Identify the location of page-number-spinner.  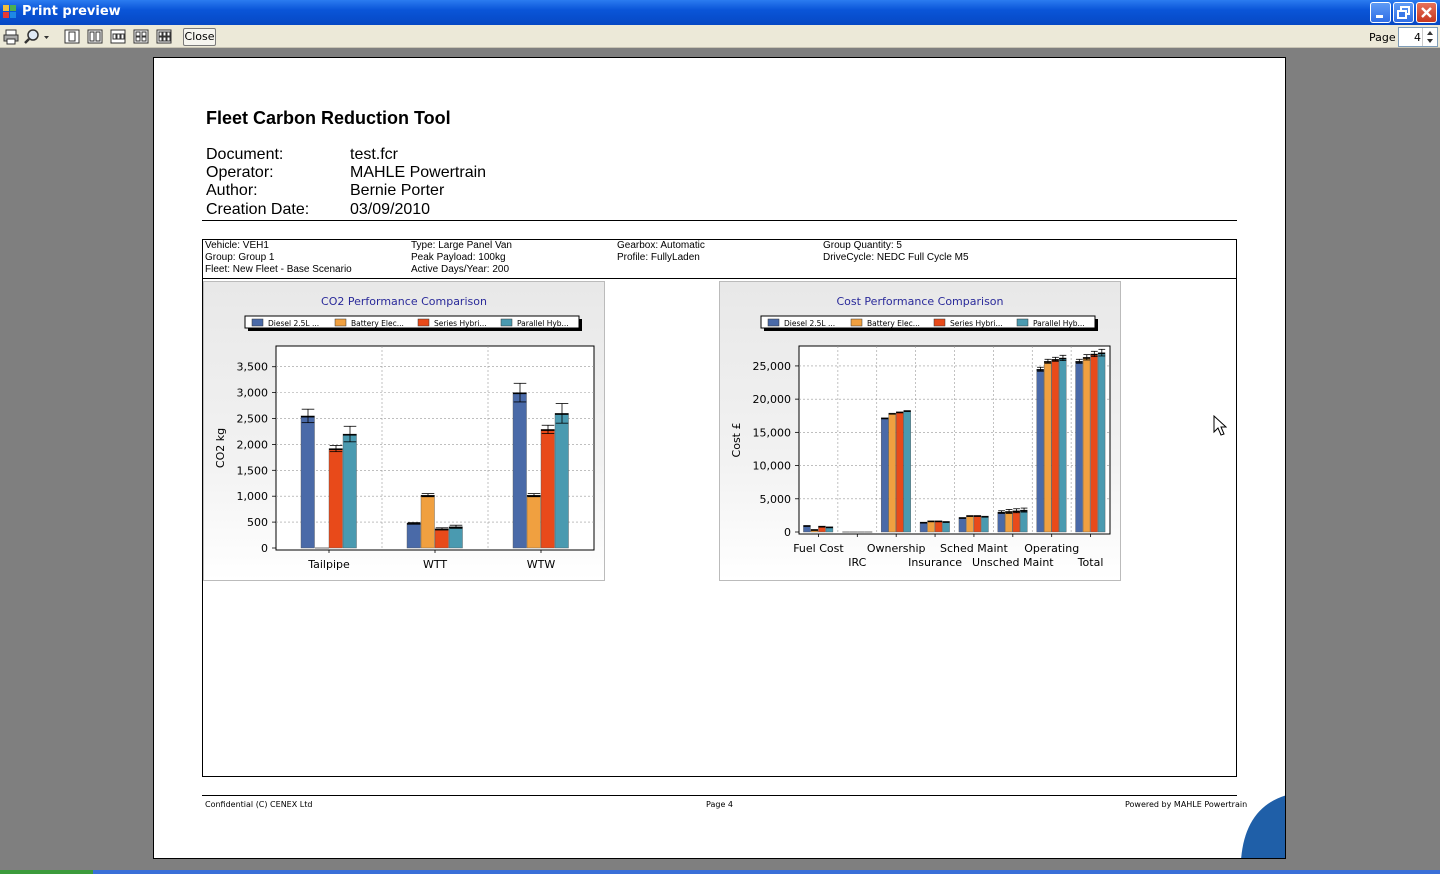
(1418, 37).